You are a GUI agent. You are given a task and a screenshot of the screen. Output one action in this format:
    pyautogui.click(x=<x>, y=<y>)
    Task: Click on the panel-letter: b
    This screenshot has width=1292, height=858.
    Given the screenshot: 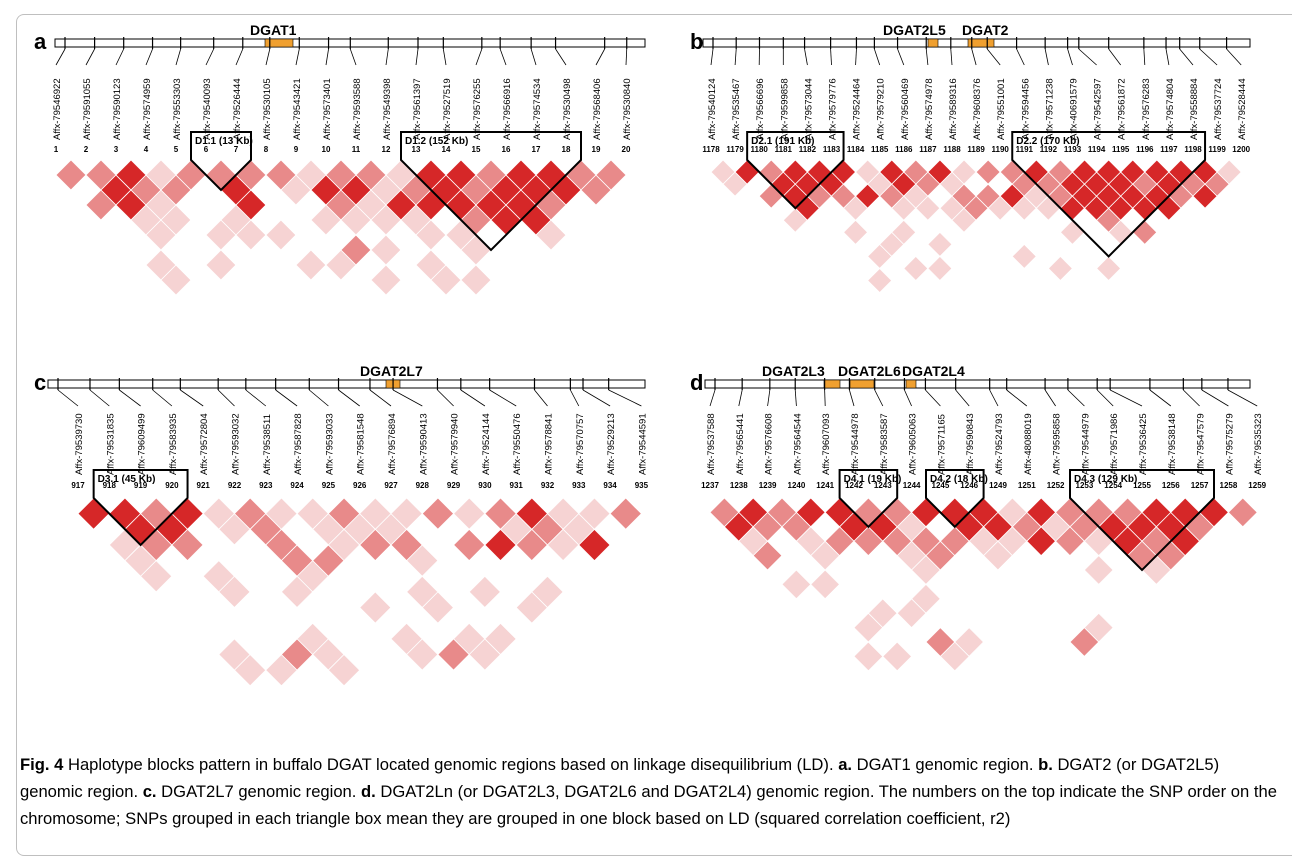 What is the action you would take?
    pyautogui.click(x=696, y=41)
    